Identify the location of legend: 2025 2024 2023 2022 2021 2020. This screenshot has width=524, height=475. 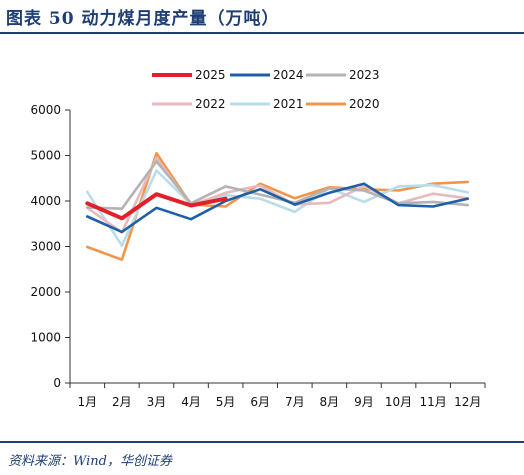
(266, 89).